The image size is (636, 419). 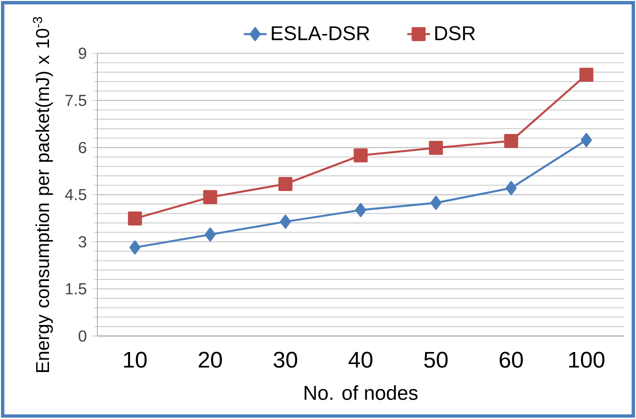 I want to click on x-tick-label: 60, so click(x=511, y=360).